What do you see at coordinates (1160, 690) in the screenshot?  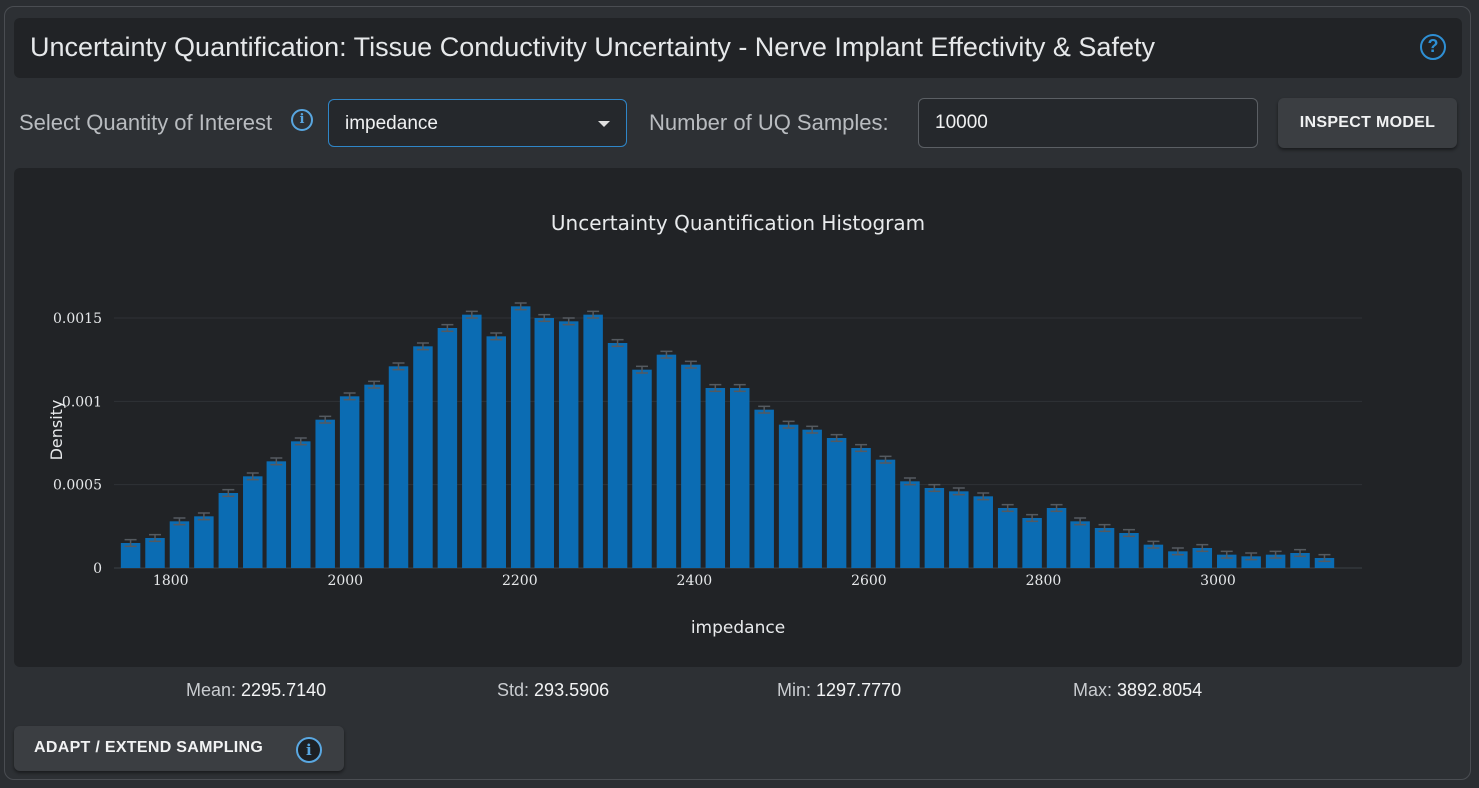 I see `stat-max-value: 3892.8054` at bounding box center [1160, 690].